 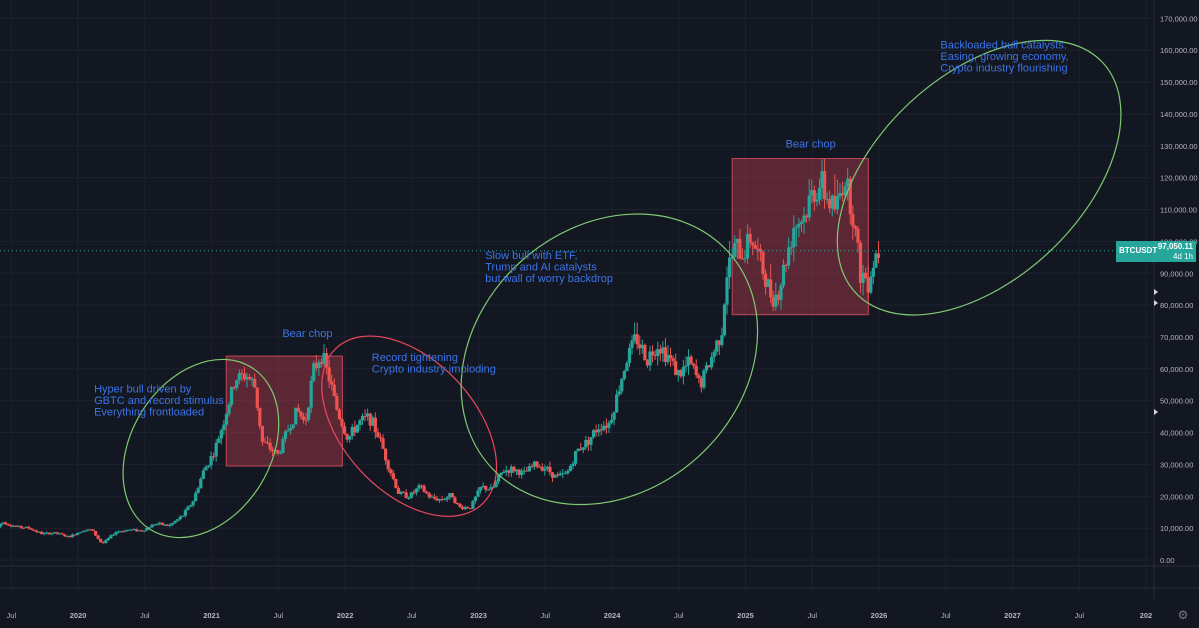 What do you see at coordinates (1179, 50) in the screenshot?
I see `y-tick-label: 160,000.00` at bounding box center [1179, 50].